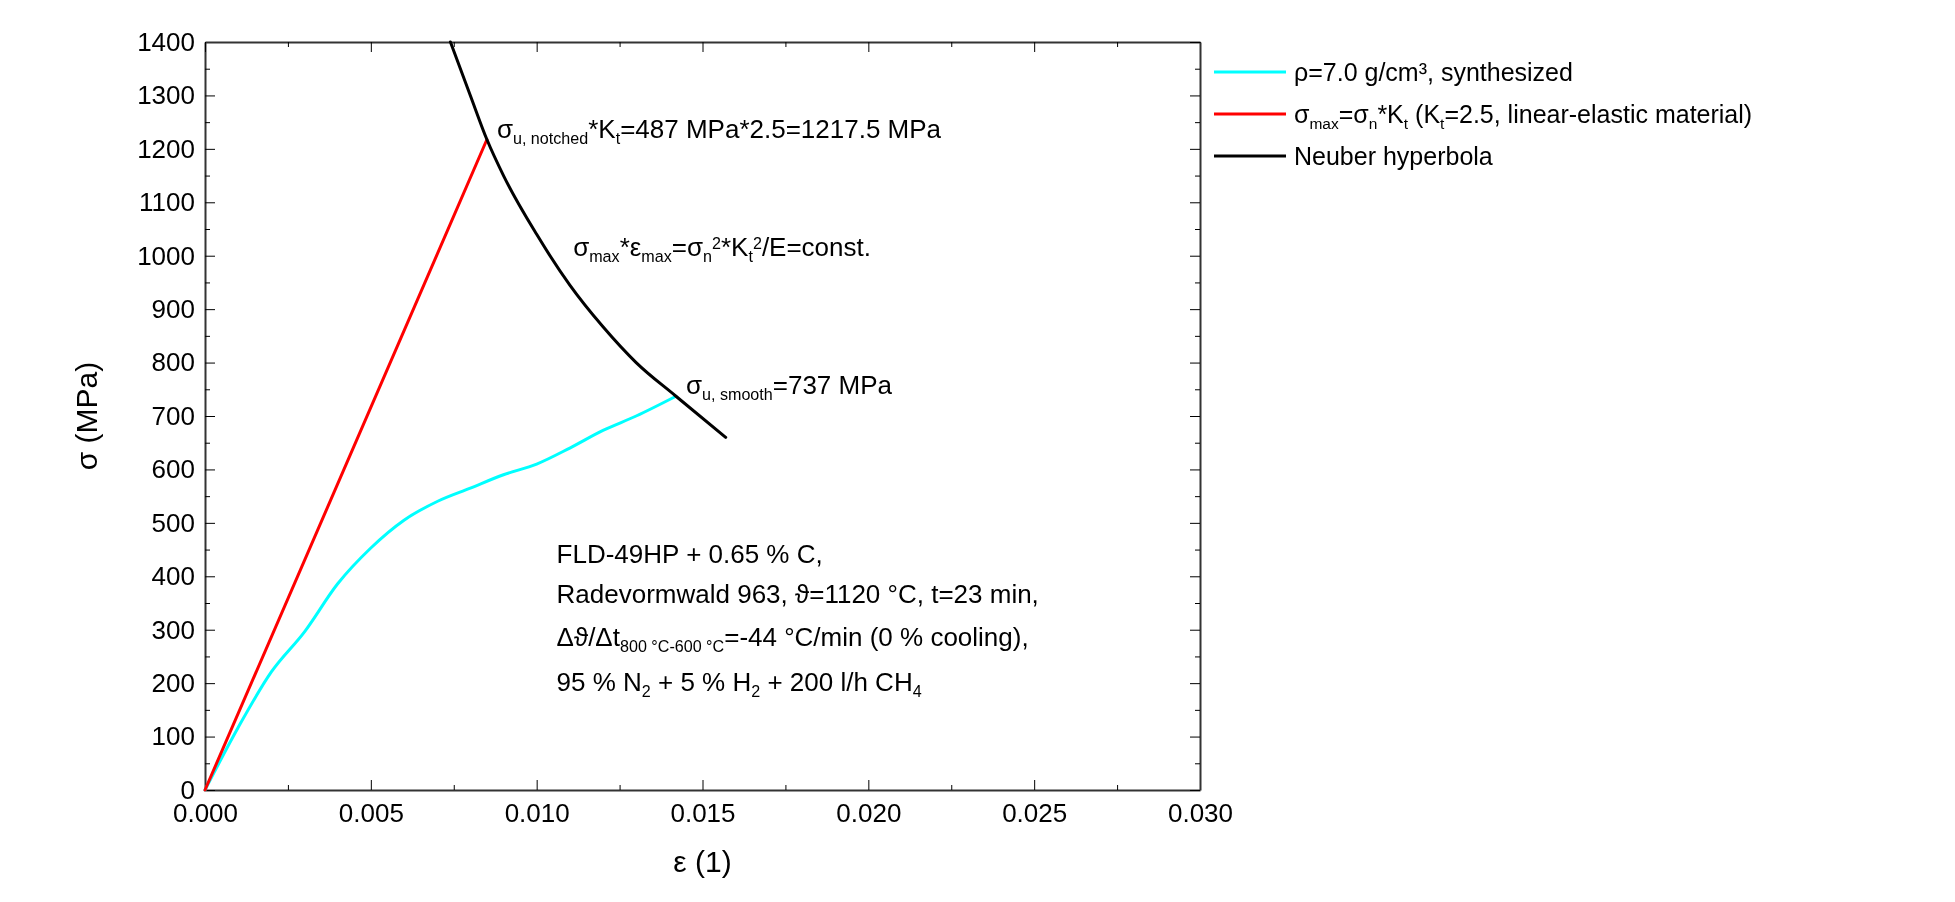  I want to click on legend-label: ρ=7.0 g/cm³, synthesized, so click(1433, 72).